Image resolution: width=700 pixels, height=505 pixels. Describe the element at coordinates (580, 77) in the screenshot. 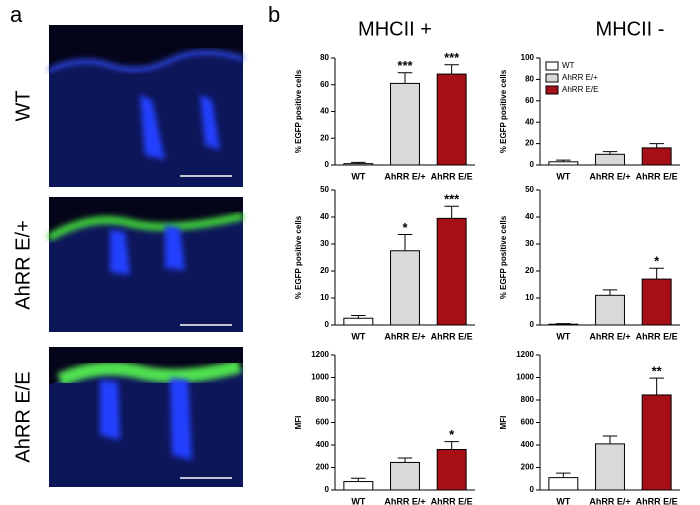

I see `legend-label: AhRR E/+` at that location.